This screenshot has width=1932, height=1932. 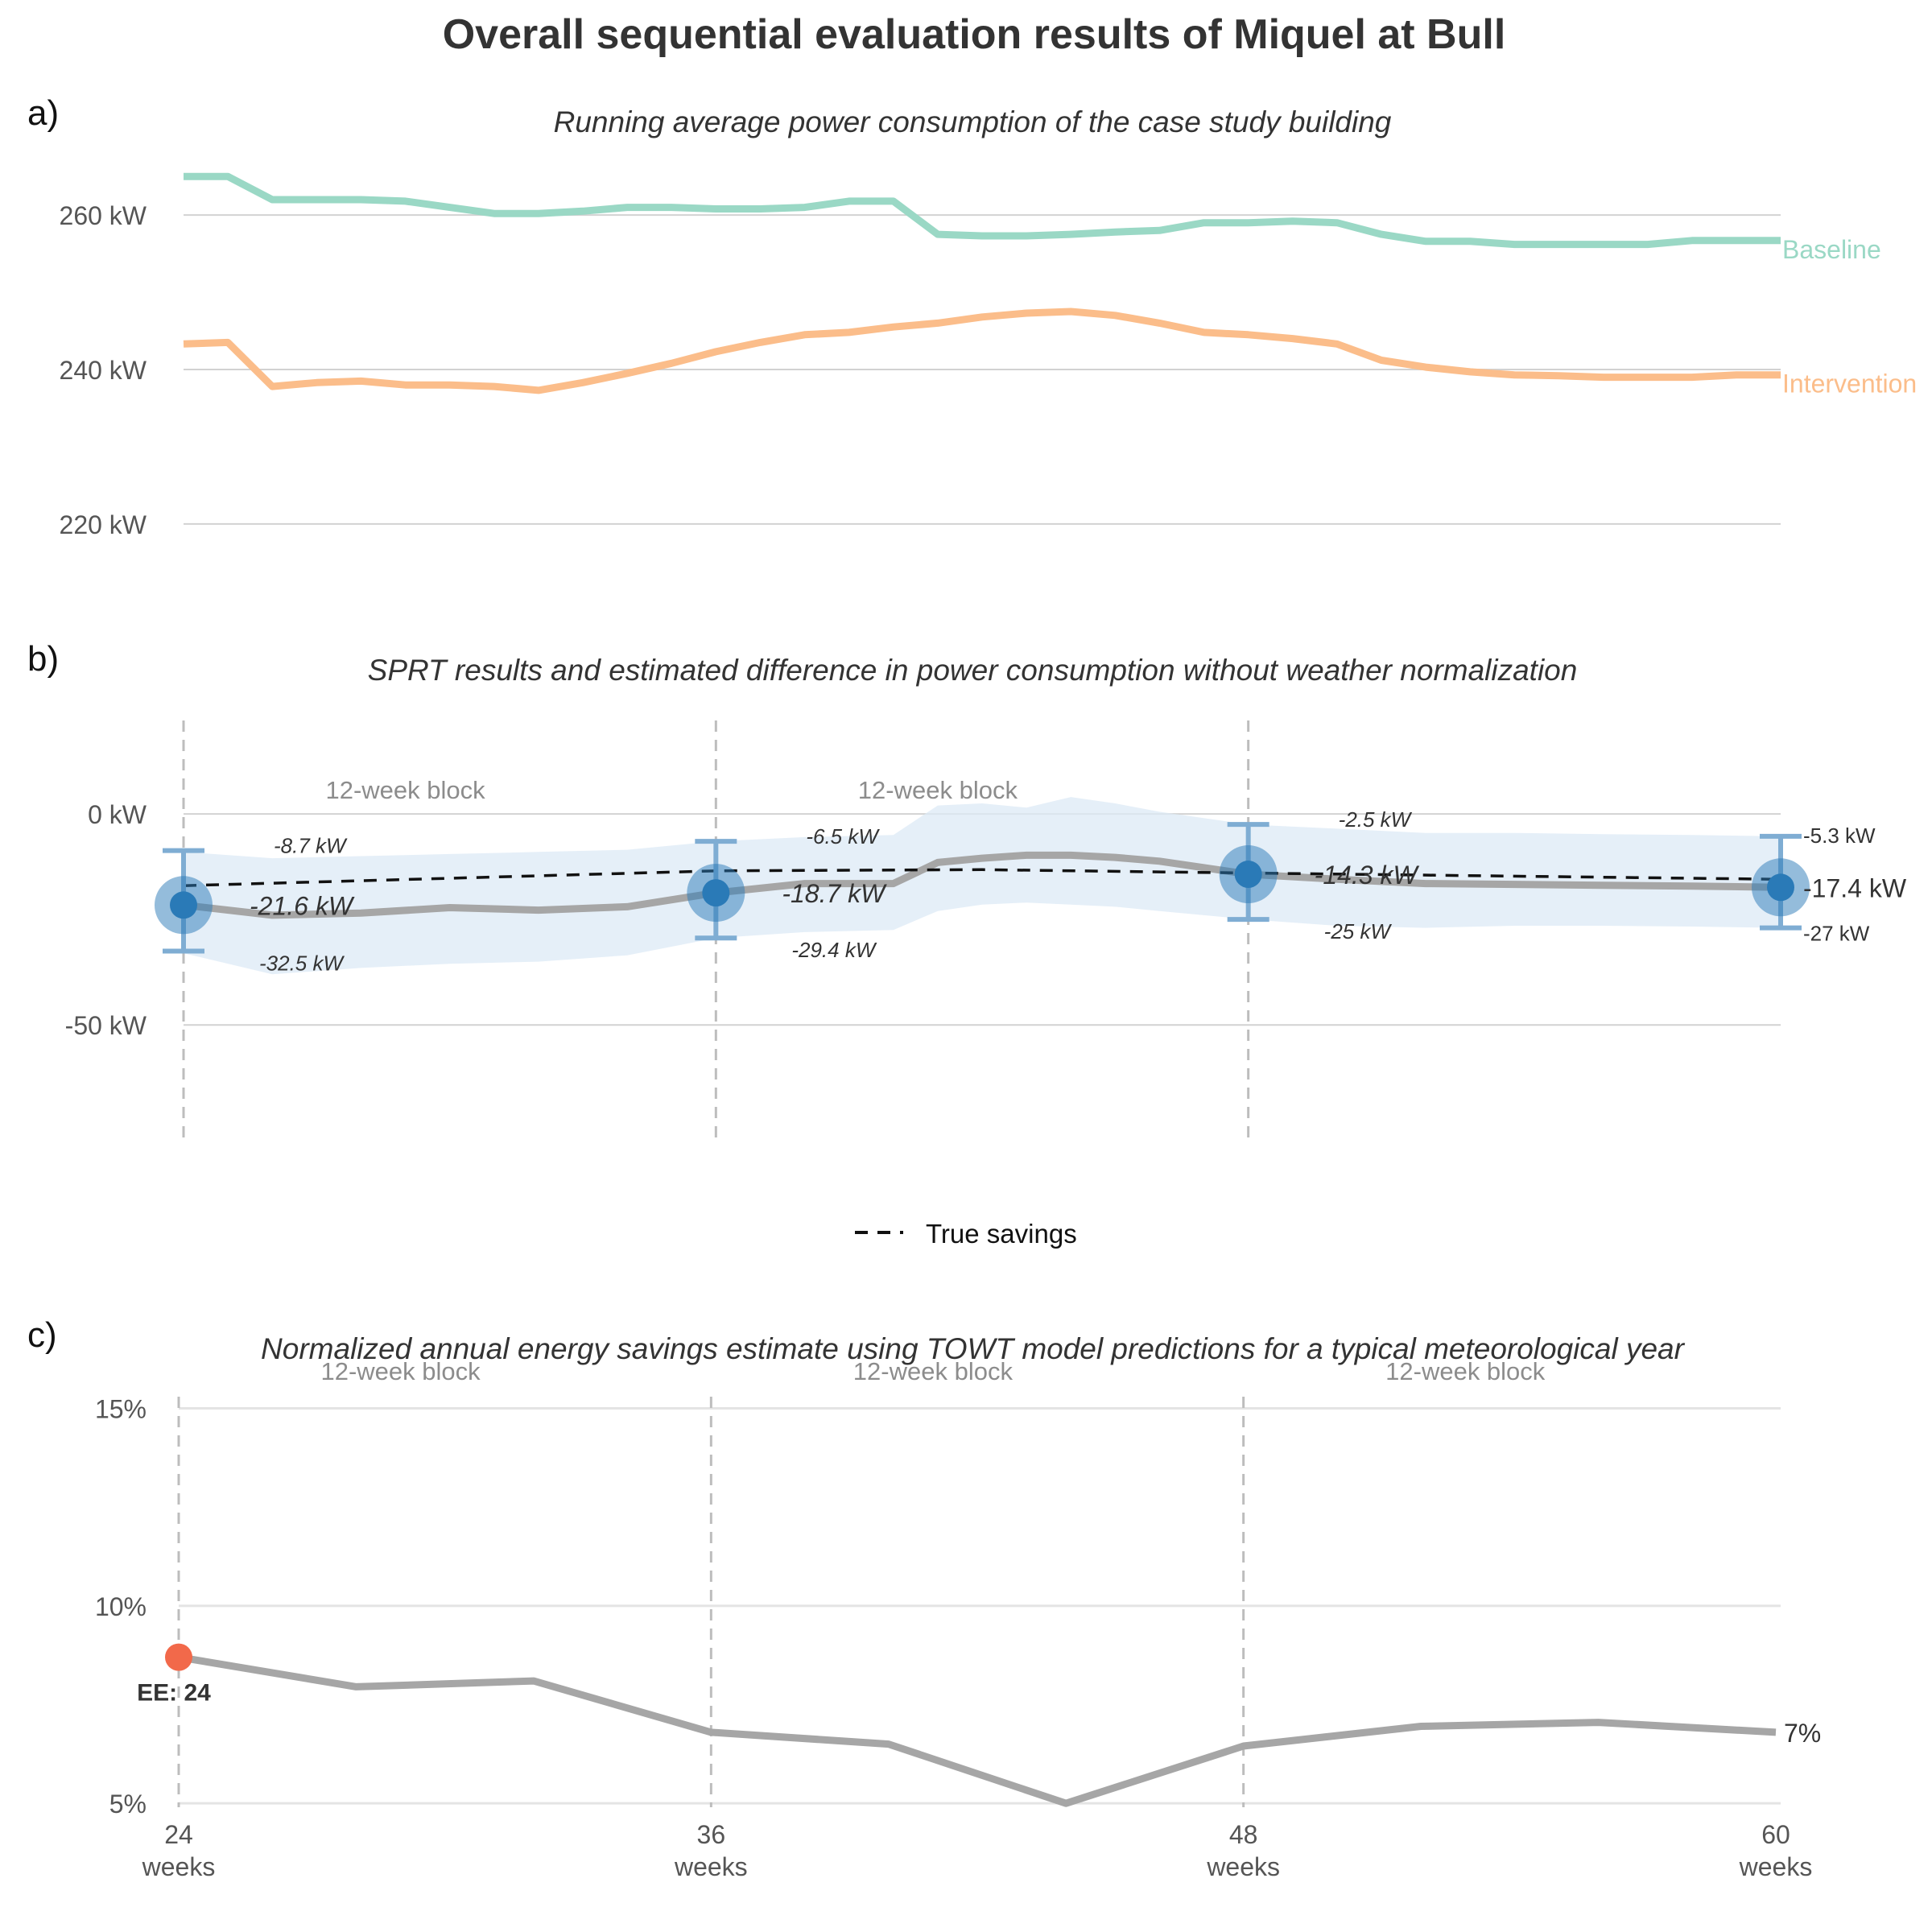 I want to click on legend-true-savings-label: True savings, so click(x=1001, y=1234).